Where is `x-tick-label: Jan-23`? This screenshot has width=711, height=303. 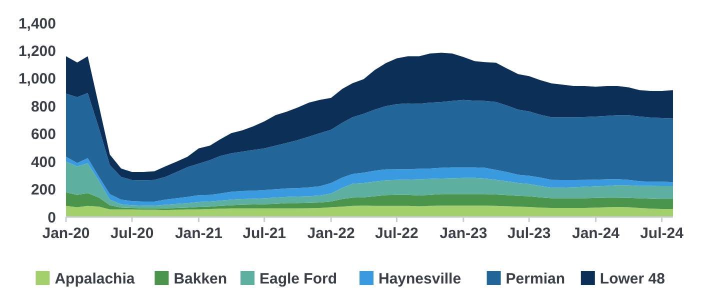
x-tick-label: Jan-23 is located at coordinates (464, 233).